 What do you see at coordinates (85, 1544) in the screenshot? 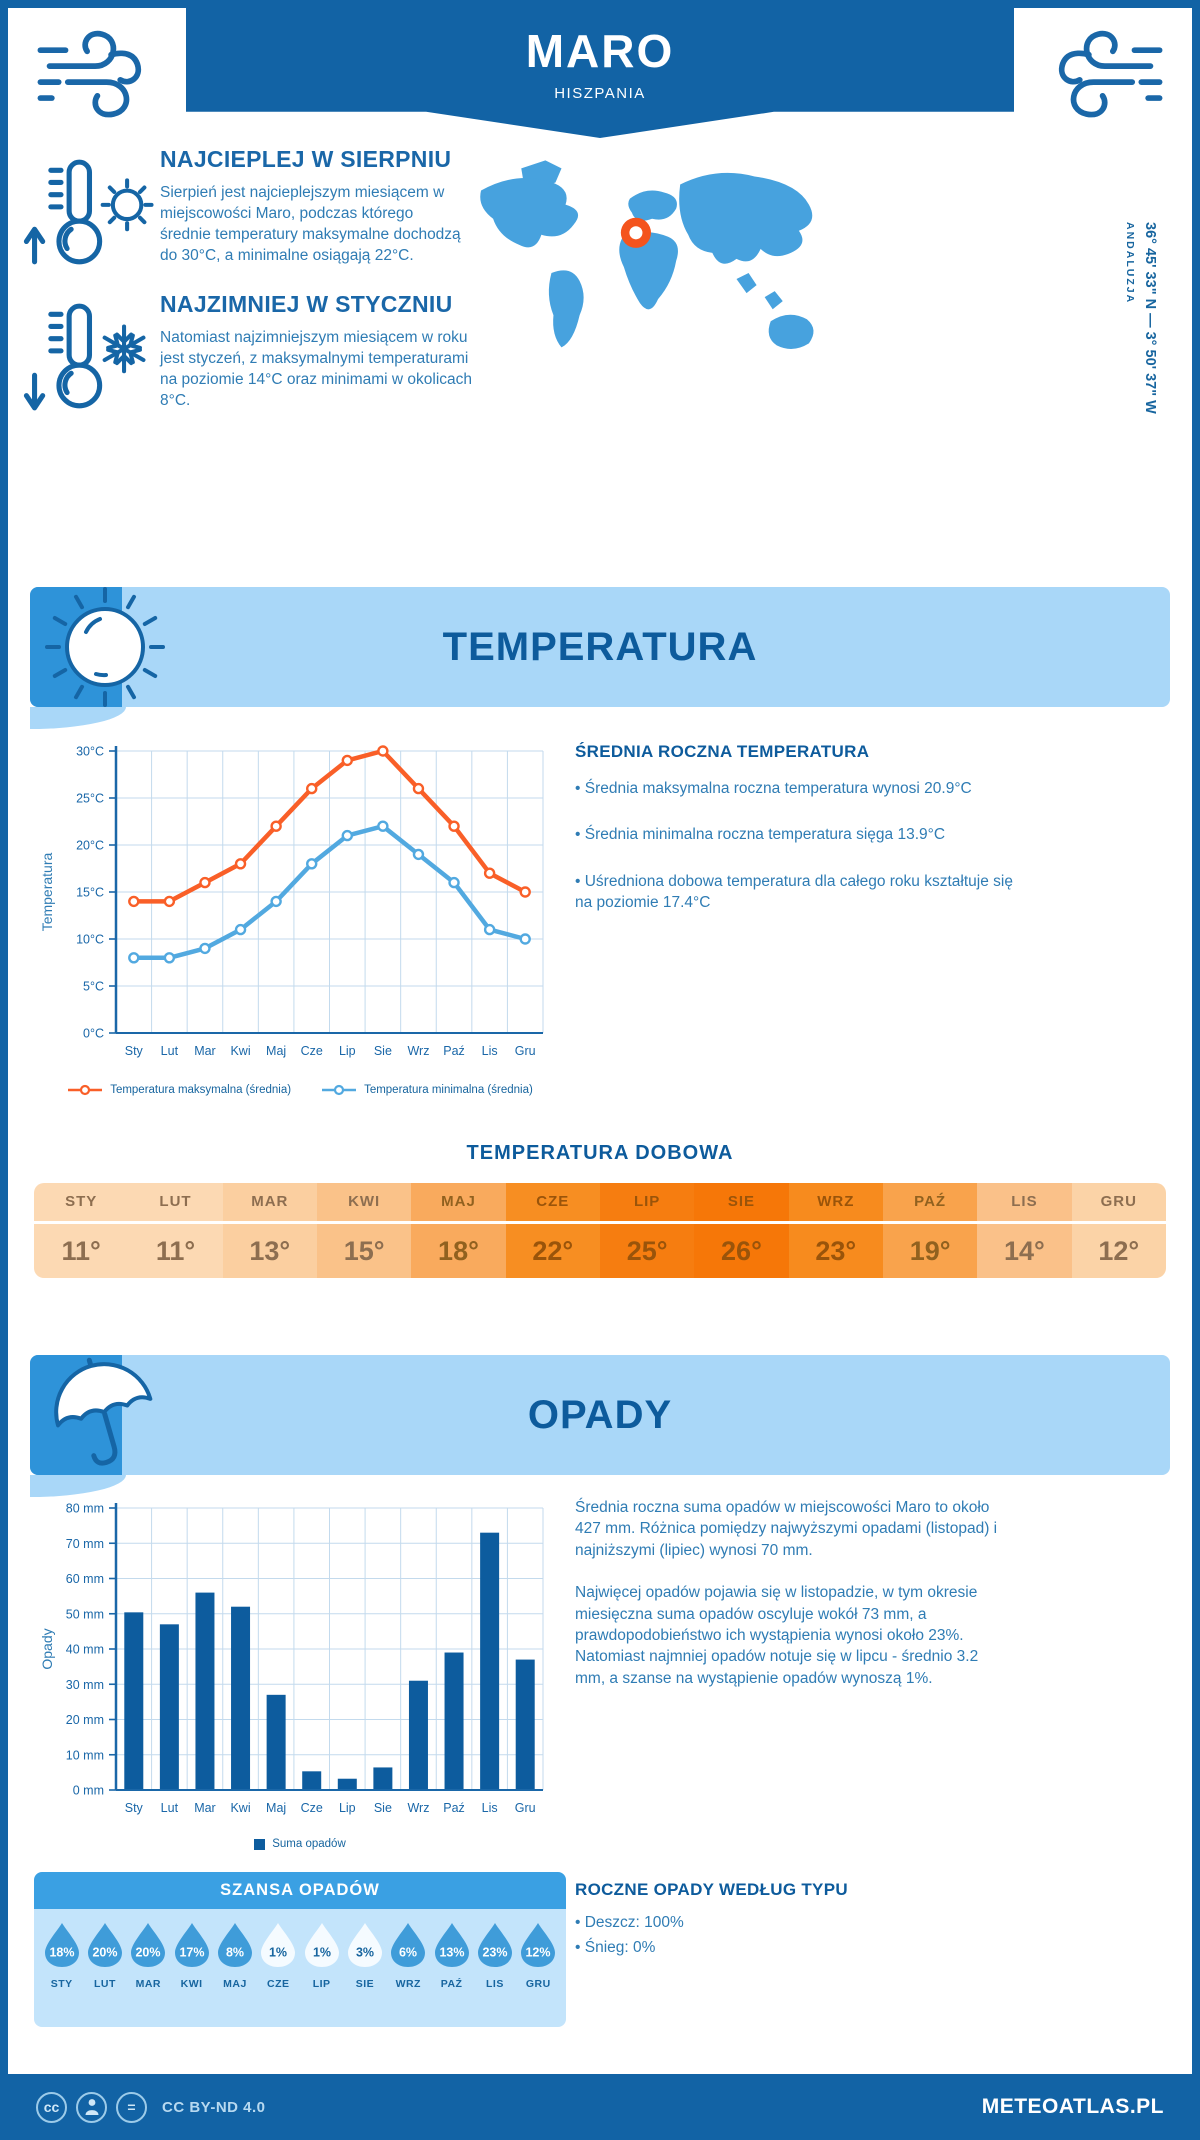
I see `svg-text: 70 mm` at bounding box center [85, 1544].